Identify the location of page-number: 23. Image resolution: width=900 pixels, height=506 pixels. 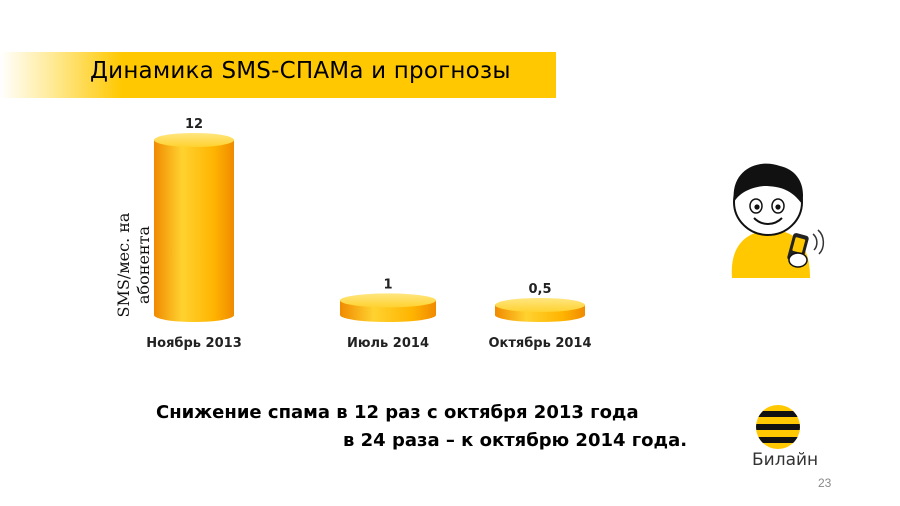
(825, 483).